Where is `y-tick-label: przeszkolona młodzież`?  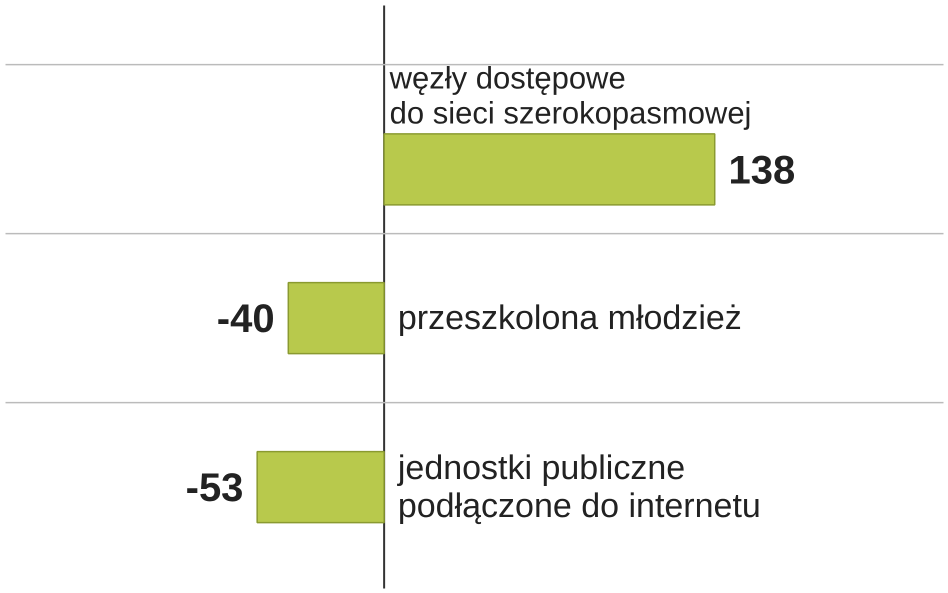 y-tick-label: przeszkolona młodzież is located at coordinates (570, 318).